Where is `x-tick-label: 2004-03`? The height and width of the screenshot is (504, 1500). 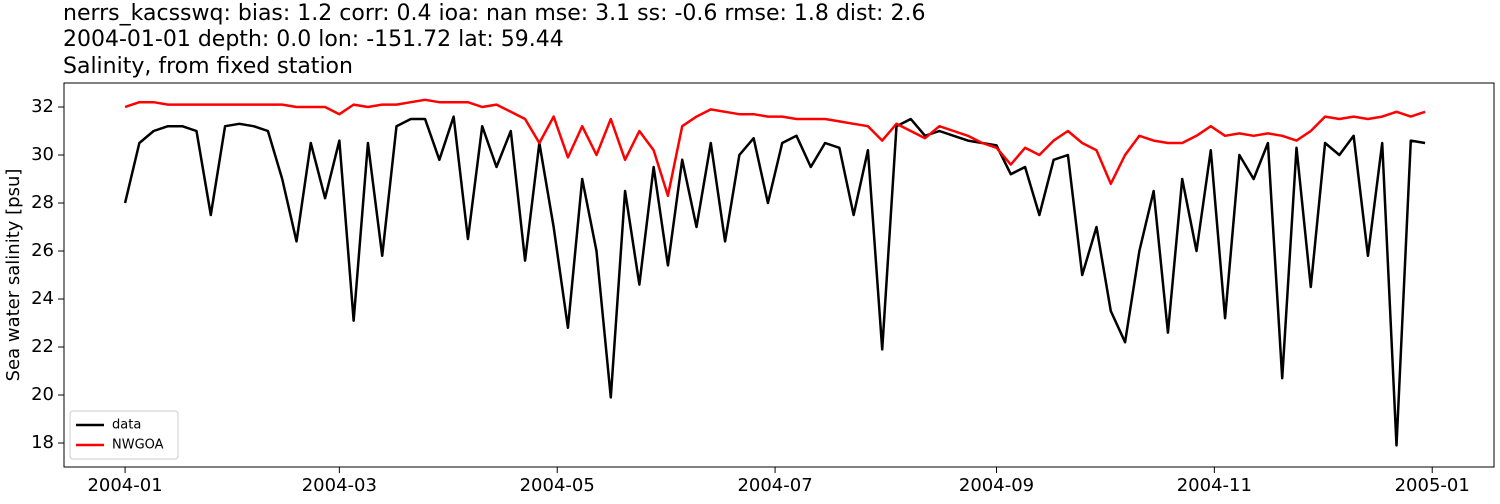 x-tick-label: 2004-03 is located at coordinates (339, 485).